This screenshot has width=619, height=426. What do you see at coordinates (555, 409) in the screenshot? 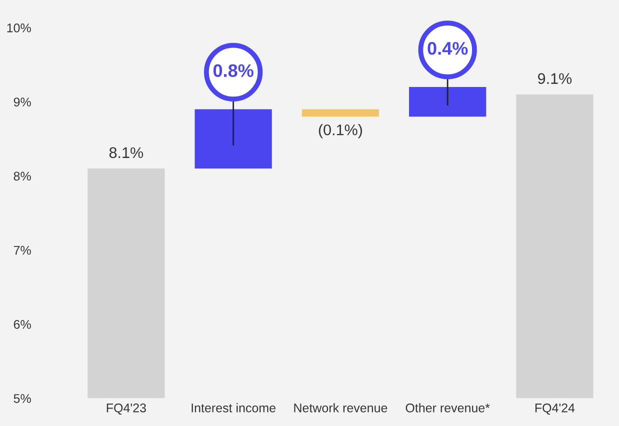
I see `x-tick-label: FQ4'24` at bounding box center [555, 409].